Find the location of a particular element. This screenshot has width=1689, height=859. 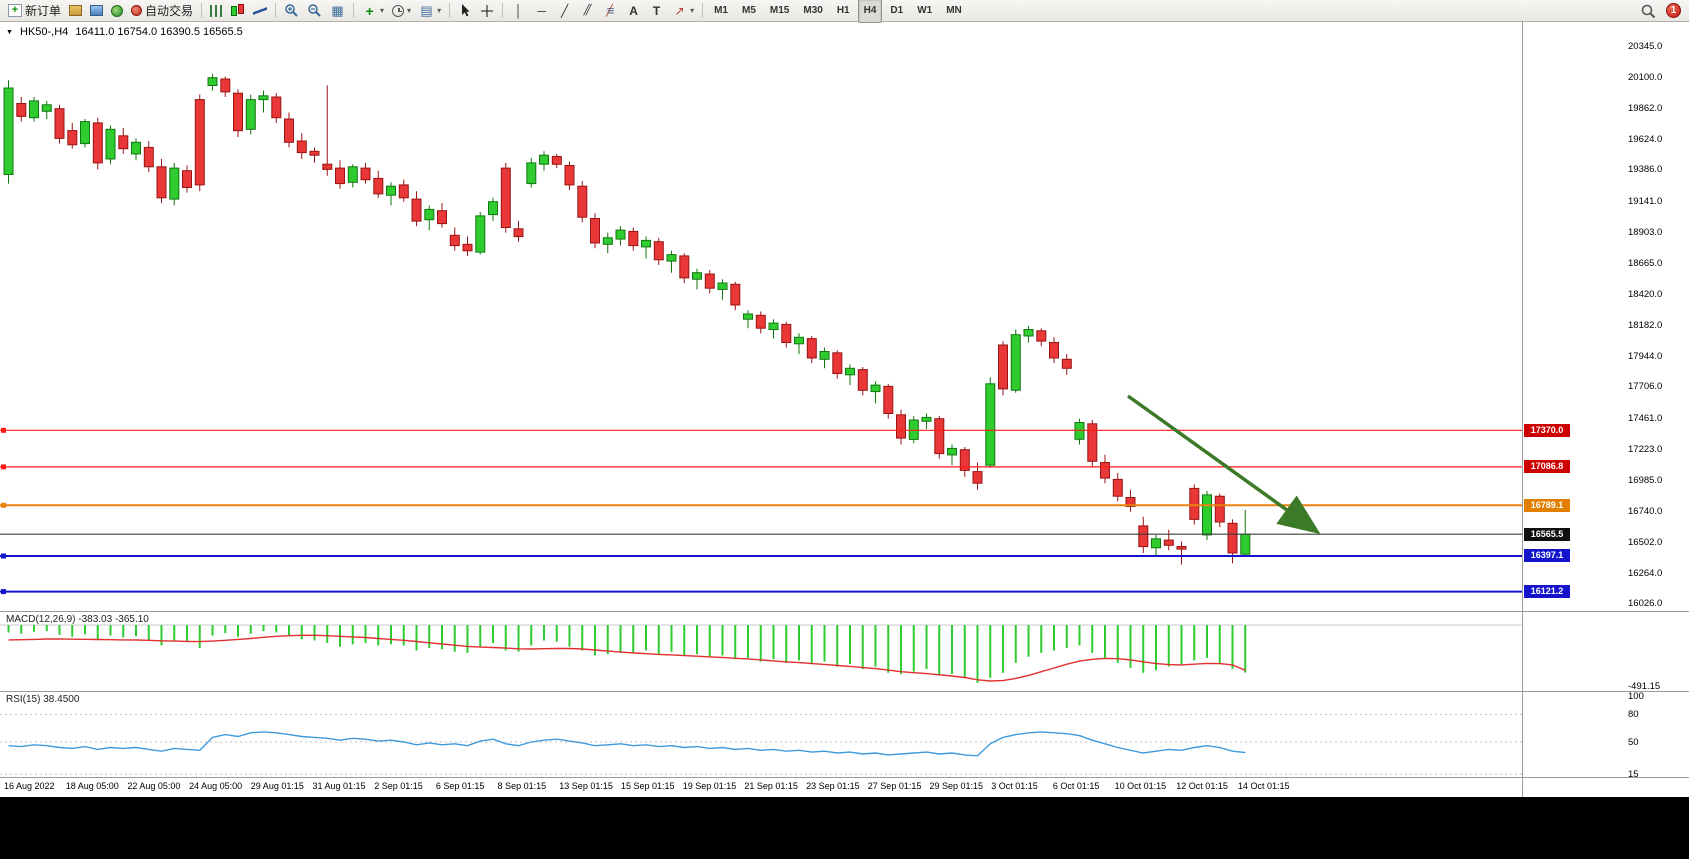

price-tick-label: 17223.0 is located at coordinates (1645, 449).